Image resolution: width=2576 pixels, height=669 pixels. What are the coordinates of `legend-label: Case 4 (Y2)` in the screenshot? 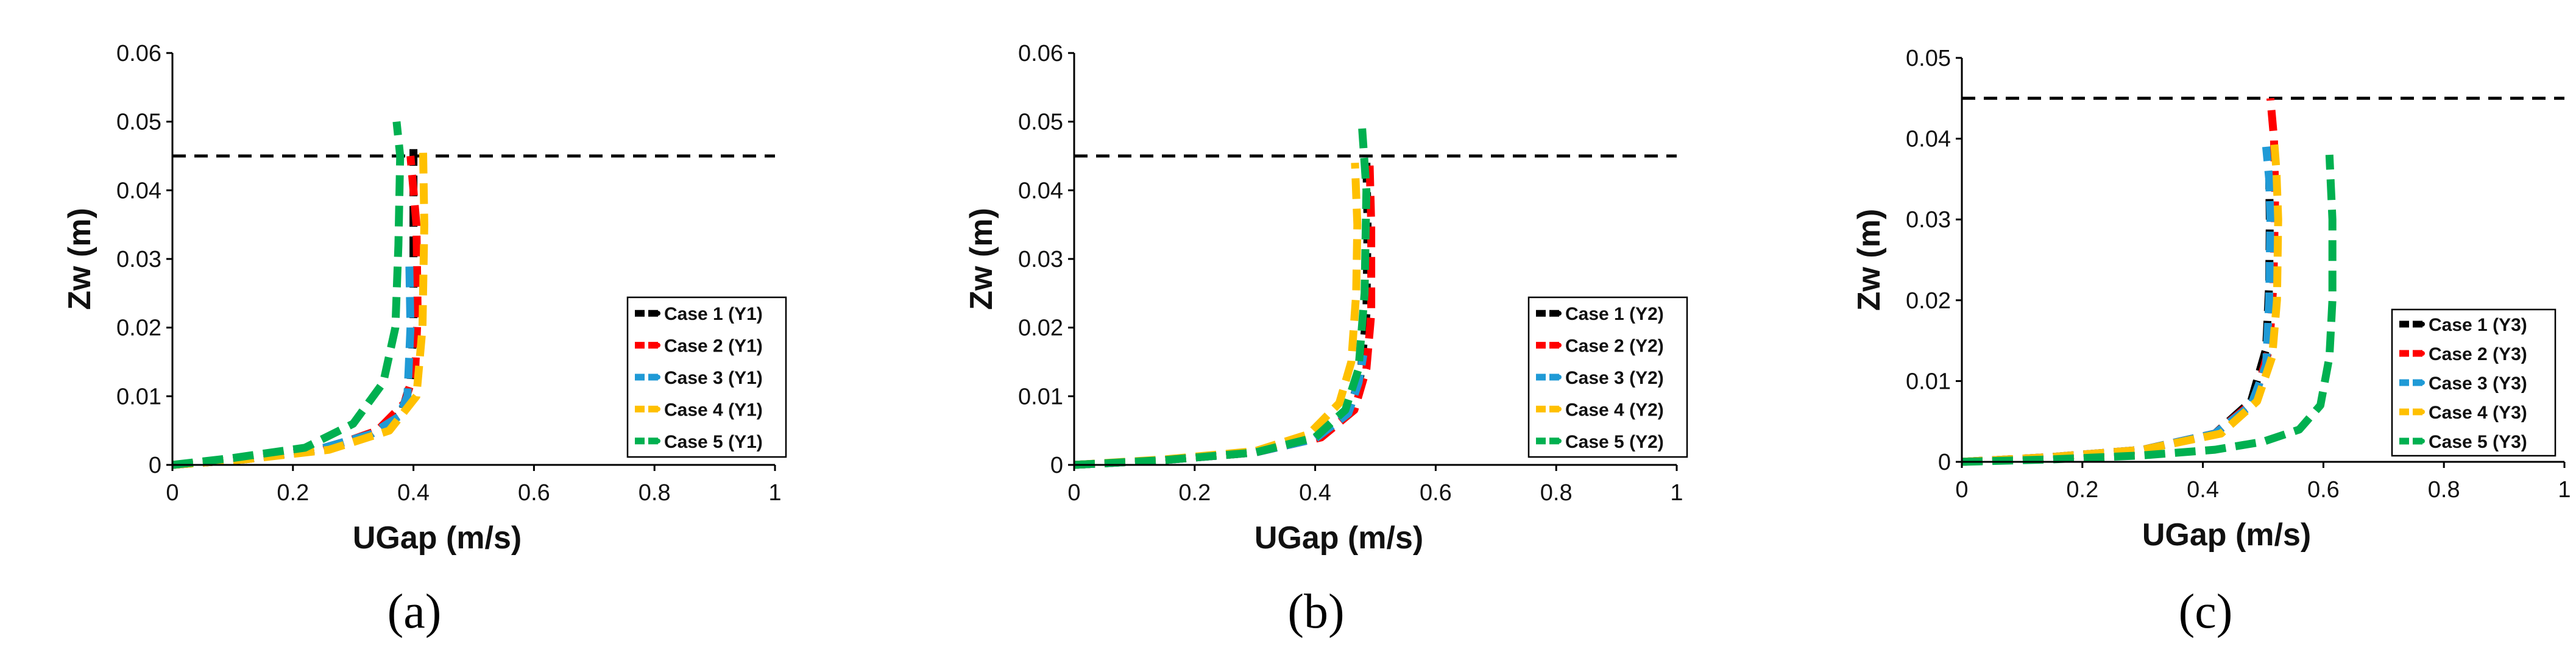 It's located at (1614, 410).